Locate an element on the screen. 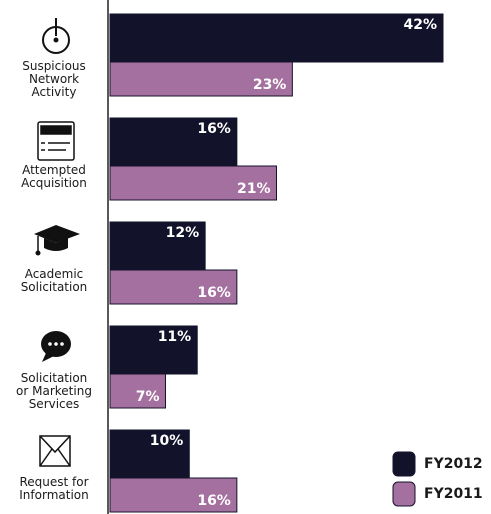 This screenshot has height=514, width=491. legend-label: FY2011 is located at coordinates (453, 494).